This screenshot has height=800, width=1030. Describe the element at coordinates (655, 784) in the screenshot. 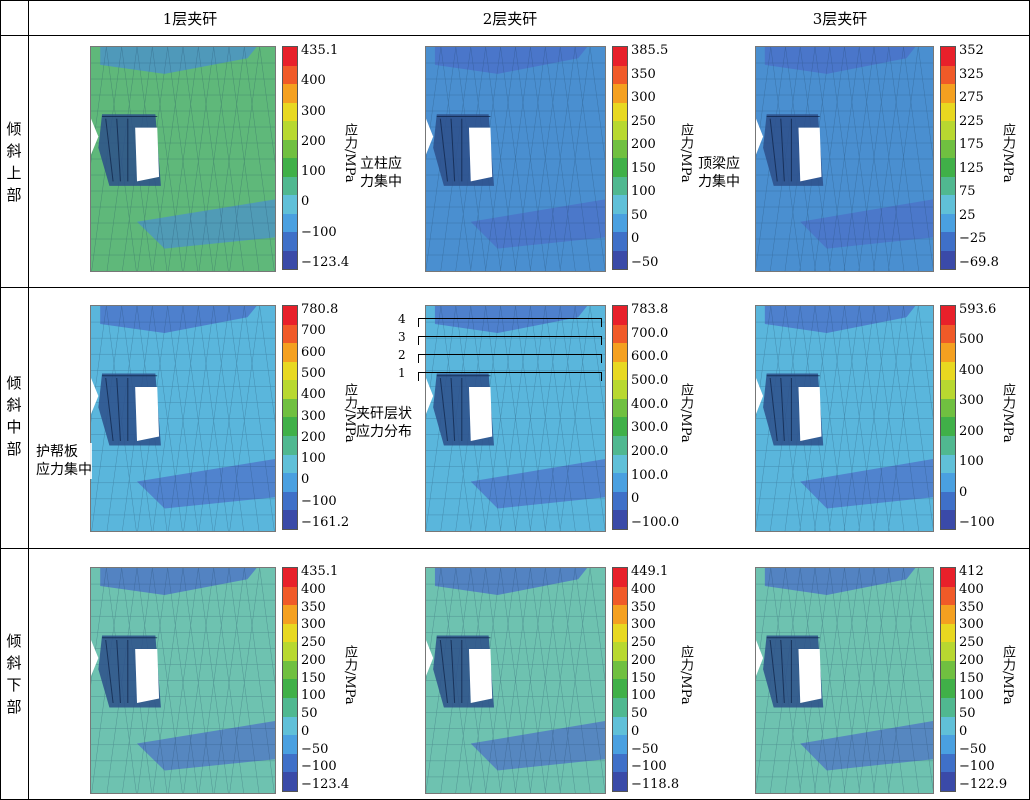

I see `colorbar-tick-label: −118.8` at that location.